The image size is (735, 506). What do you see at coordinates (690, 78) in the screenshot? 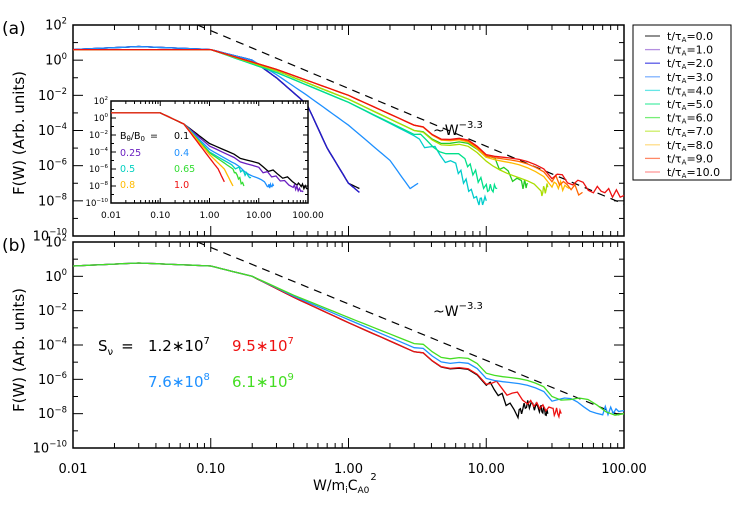
I see `legend-entry-label: t/τA=3.0` at bounding box center [690, 78].